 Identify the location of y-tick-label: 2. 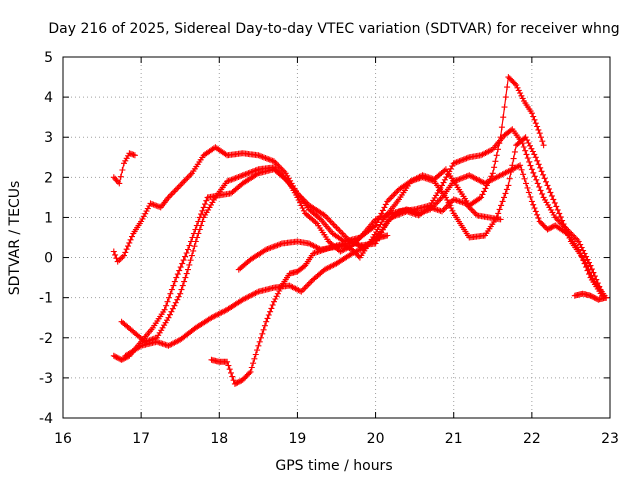
(48, 178).